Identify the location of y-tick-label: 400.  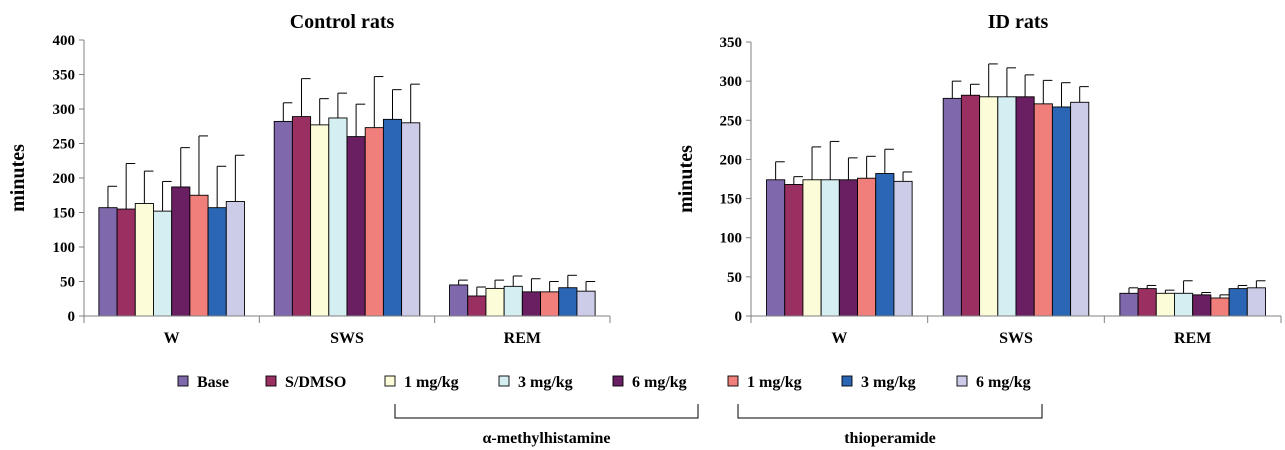
(64, 41).